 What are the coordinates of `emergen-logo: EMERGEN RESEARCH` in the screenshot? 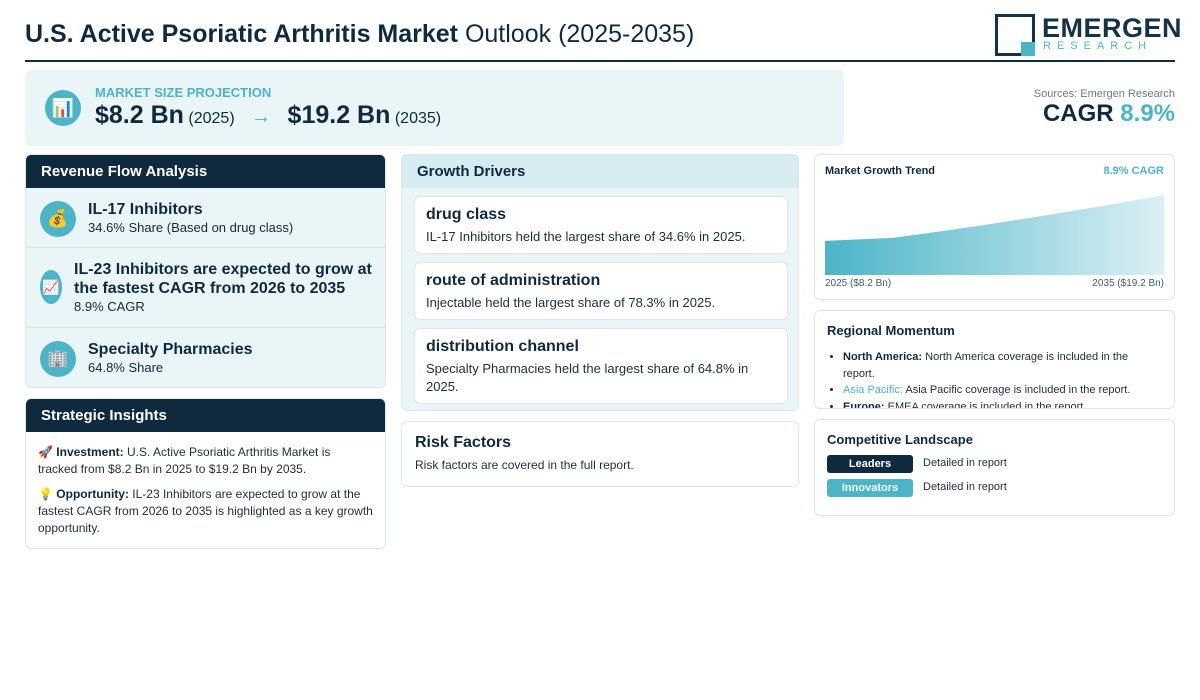 It's located at (1088, 34).